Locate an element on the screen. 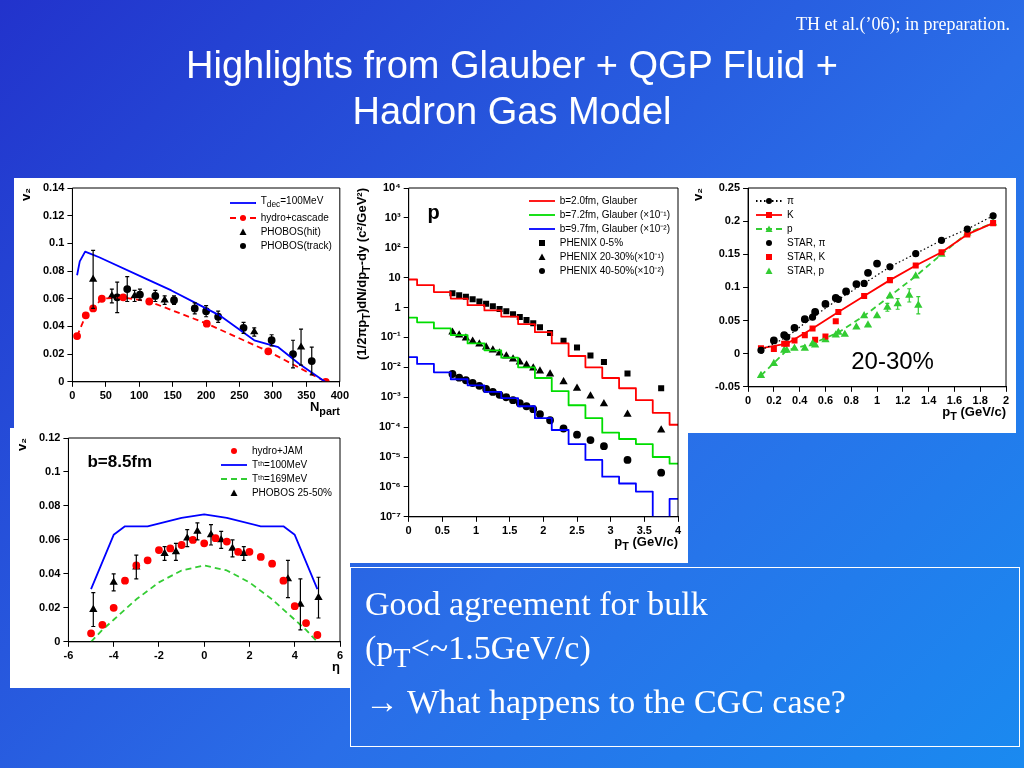 Image resolution: width=1024 pixels, height=768 pixels. legend-label: Tᵗʰ=169MeV is located at coordinates (279, 479).